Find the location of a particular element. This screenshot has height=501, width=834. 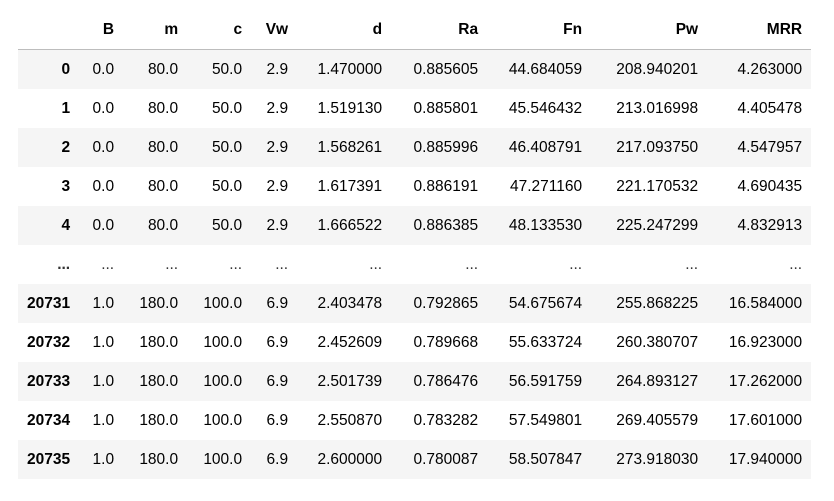

column-header-d: d is located at coordinates (344, 30).